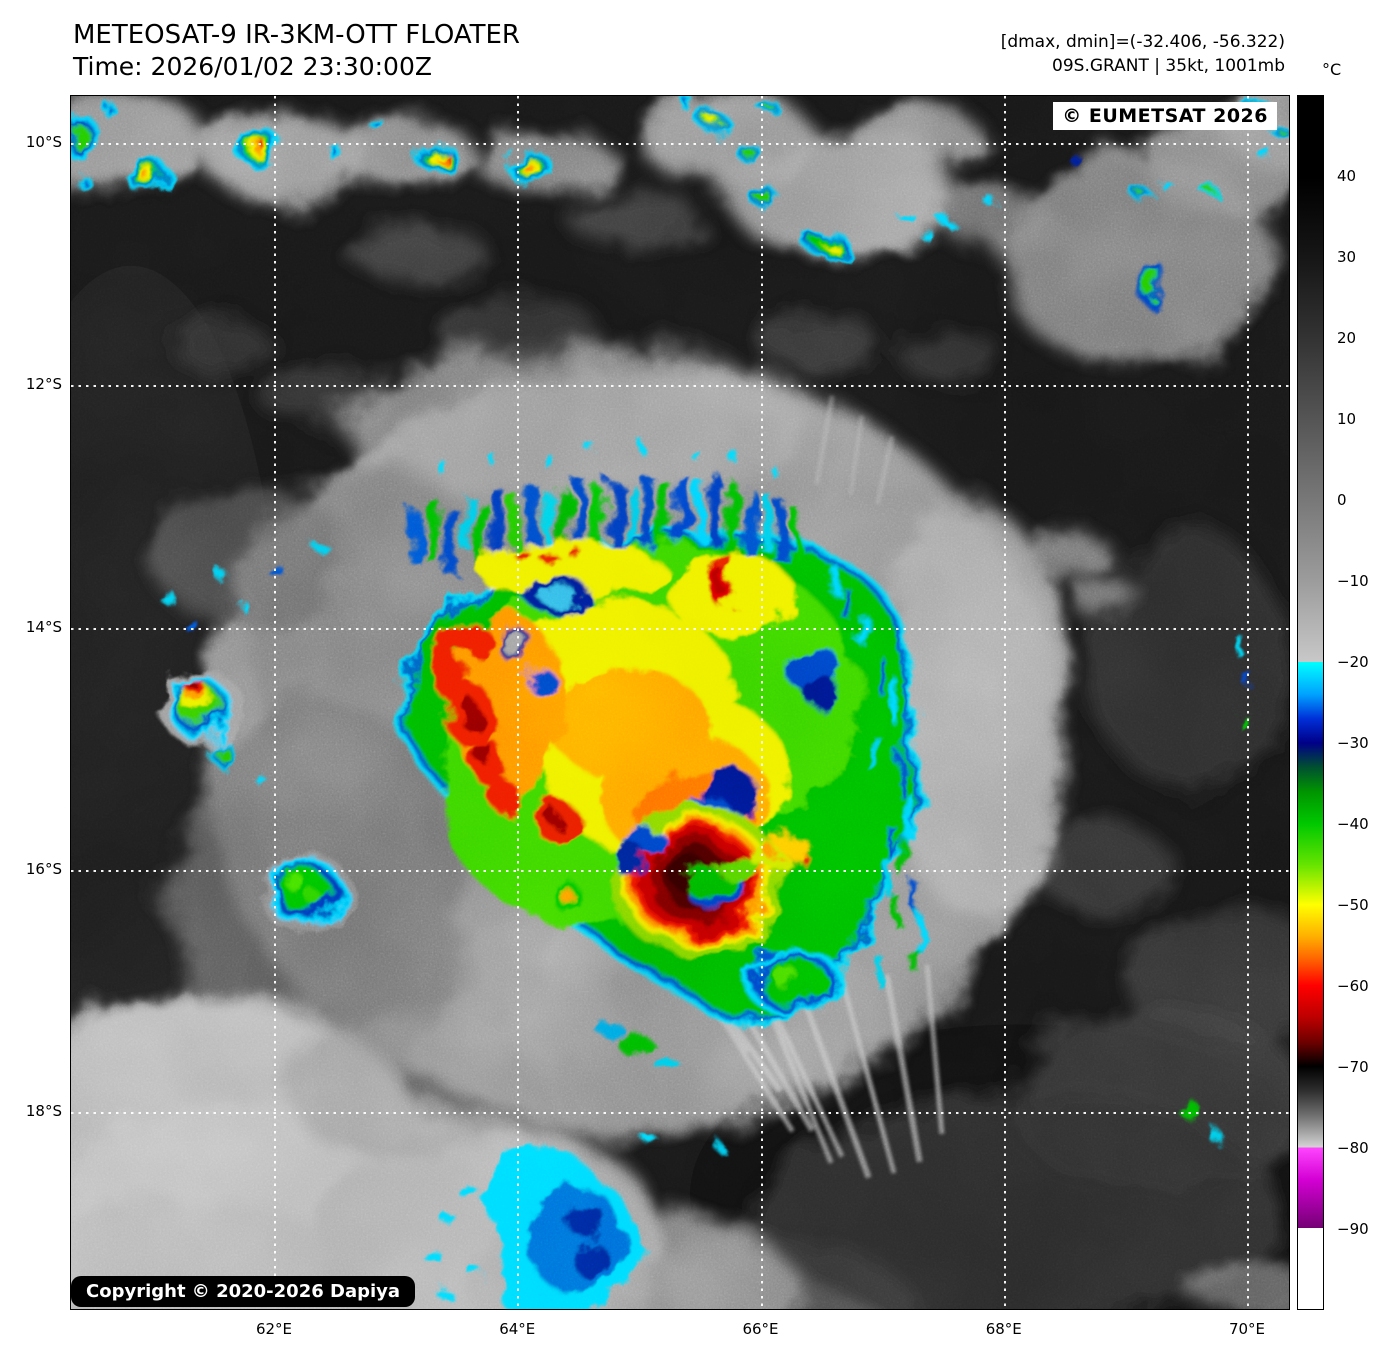  Describe the element at coordinates (1247, 1329) in the screenshot. I see `lon-tick-label: 70°E` at that location.